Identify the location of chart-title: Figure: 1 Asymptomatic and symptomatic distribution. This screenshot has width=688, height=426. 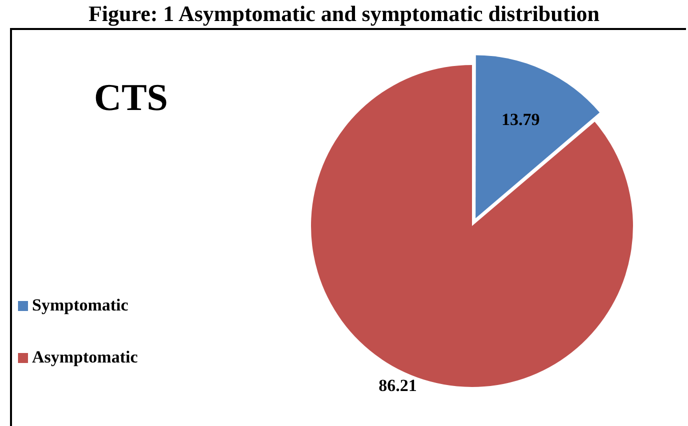
(344, 14).